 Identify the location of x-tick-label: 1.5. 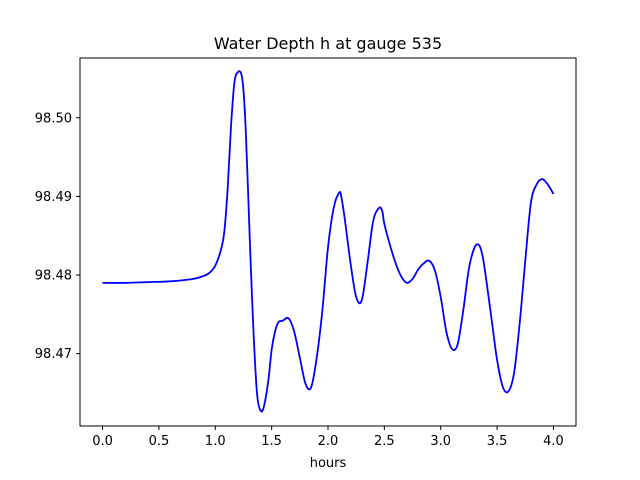
(271, 441).